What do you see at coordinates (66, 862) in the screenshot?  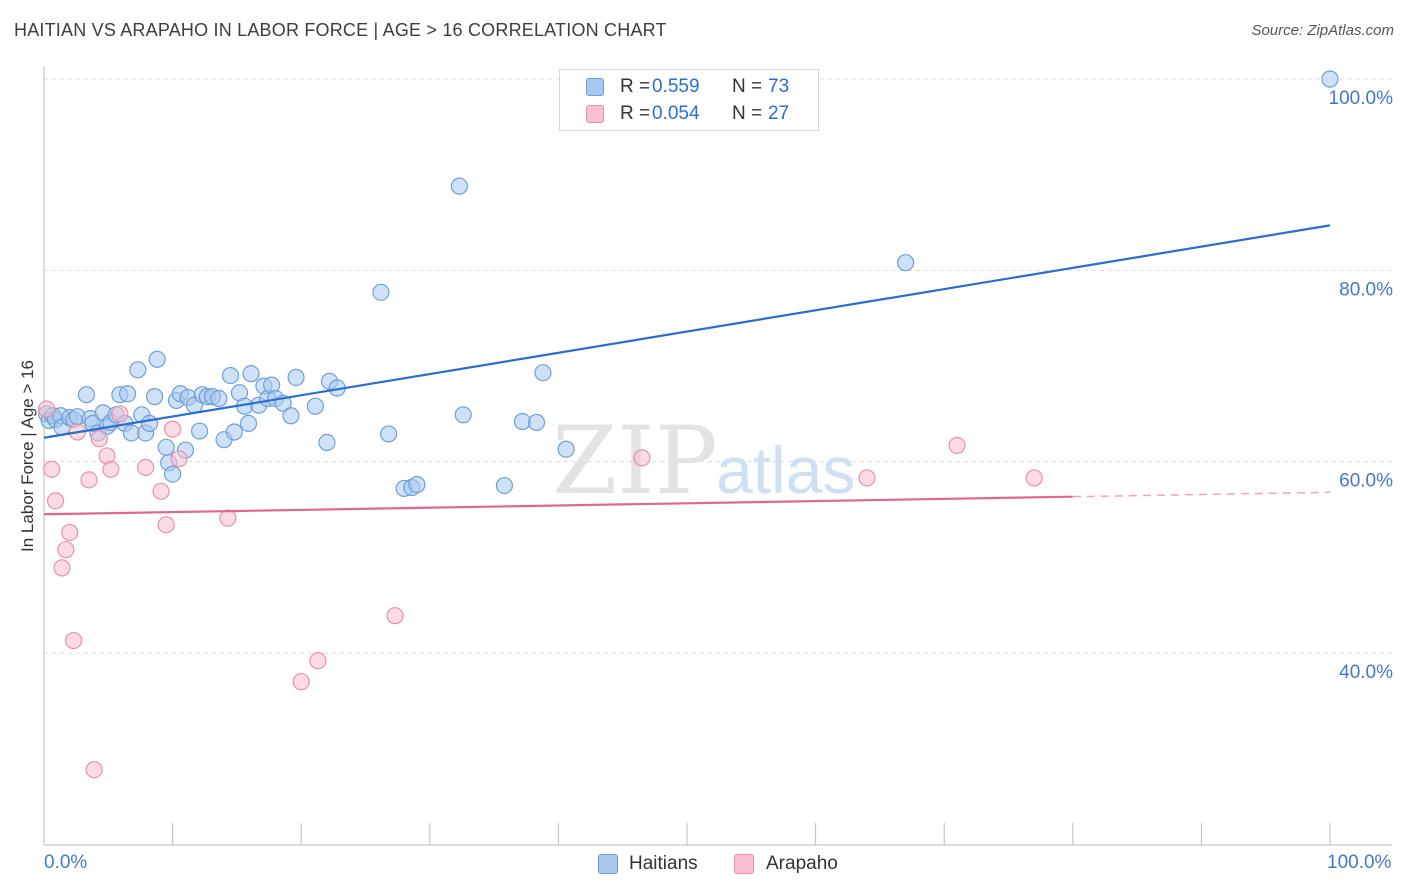 I see `x-tick-label-min: 0.0%` at bounding box center [66, 862].